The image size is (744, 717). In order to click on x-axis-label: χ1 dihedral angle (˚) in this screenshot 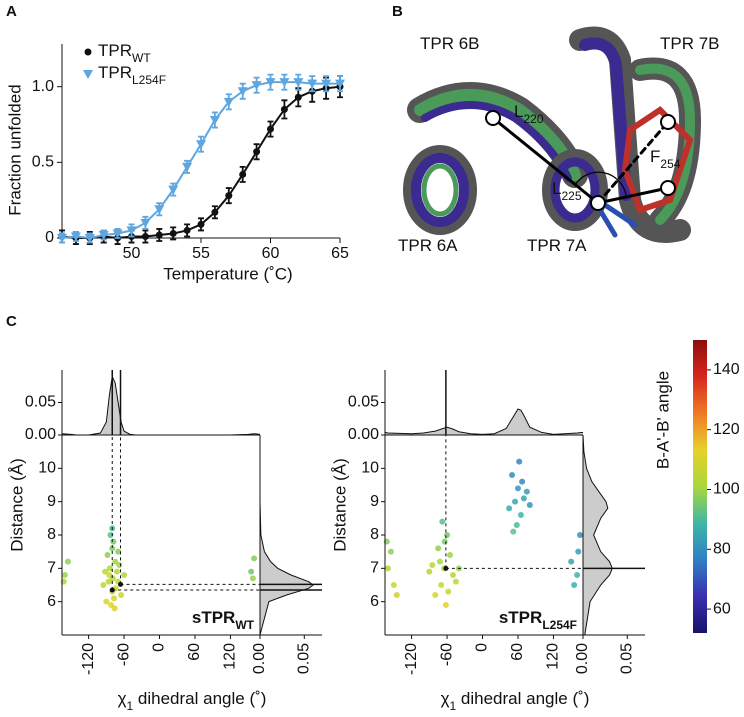, I will do `click(192, 701)`.